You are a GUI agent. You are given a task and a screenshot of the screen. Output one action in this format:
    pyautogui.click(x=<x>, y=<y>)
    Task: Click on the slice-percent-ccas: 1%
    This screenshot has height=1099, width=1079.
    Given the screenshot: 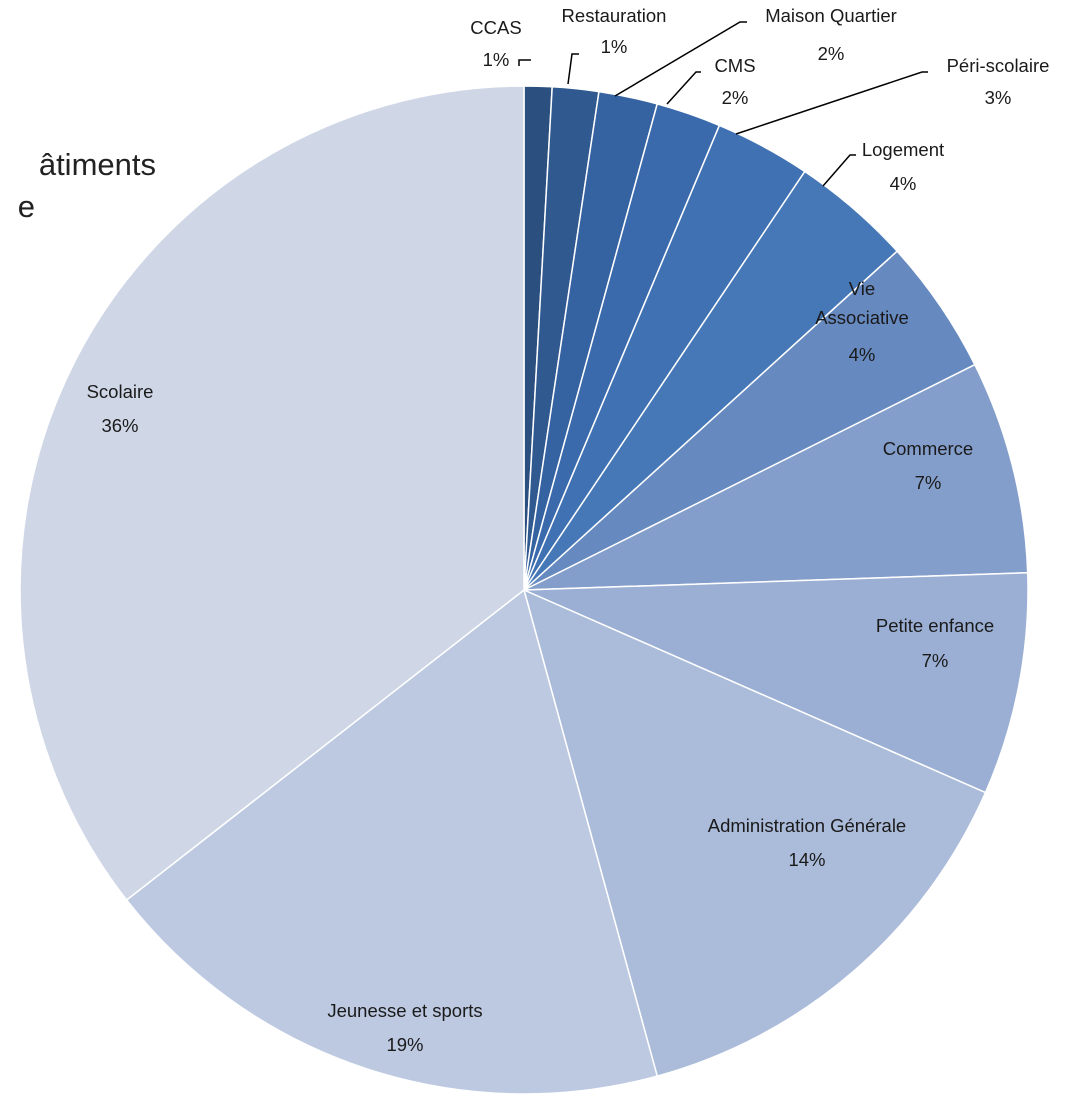 What is the action you would take?
    pyautogui.click(x=496, y=59)
    